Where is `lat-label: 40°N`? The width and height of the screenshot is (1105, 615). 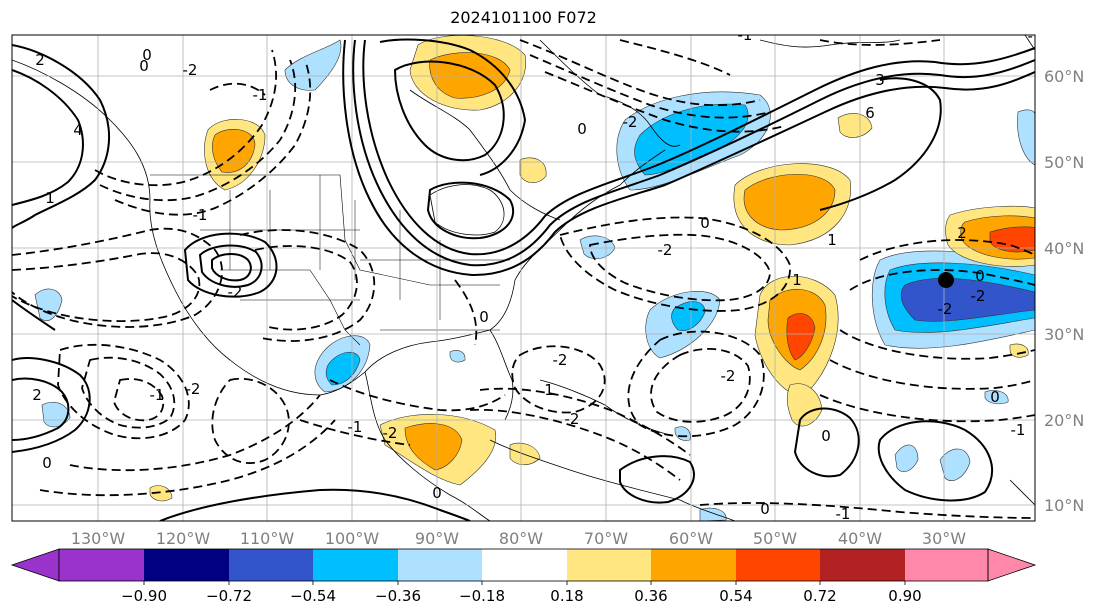
lat-label: 40°N is located at coordinates (1064, 248).